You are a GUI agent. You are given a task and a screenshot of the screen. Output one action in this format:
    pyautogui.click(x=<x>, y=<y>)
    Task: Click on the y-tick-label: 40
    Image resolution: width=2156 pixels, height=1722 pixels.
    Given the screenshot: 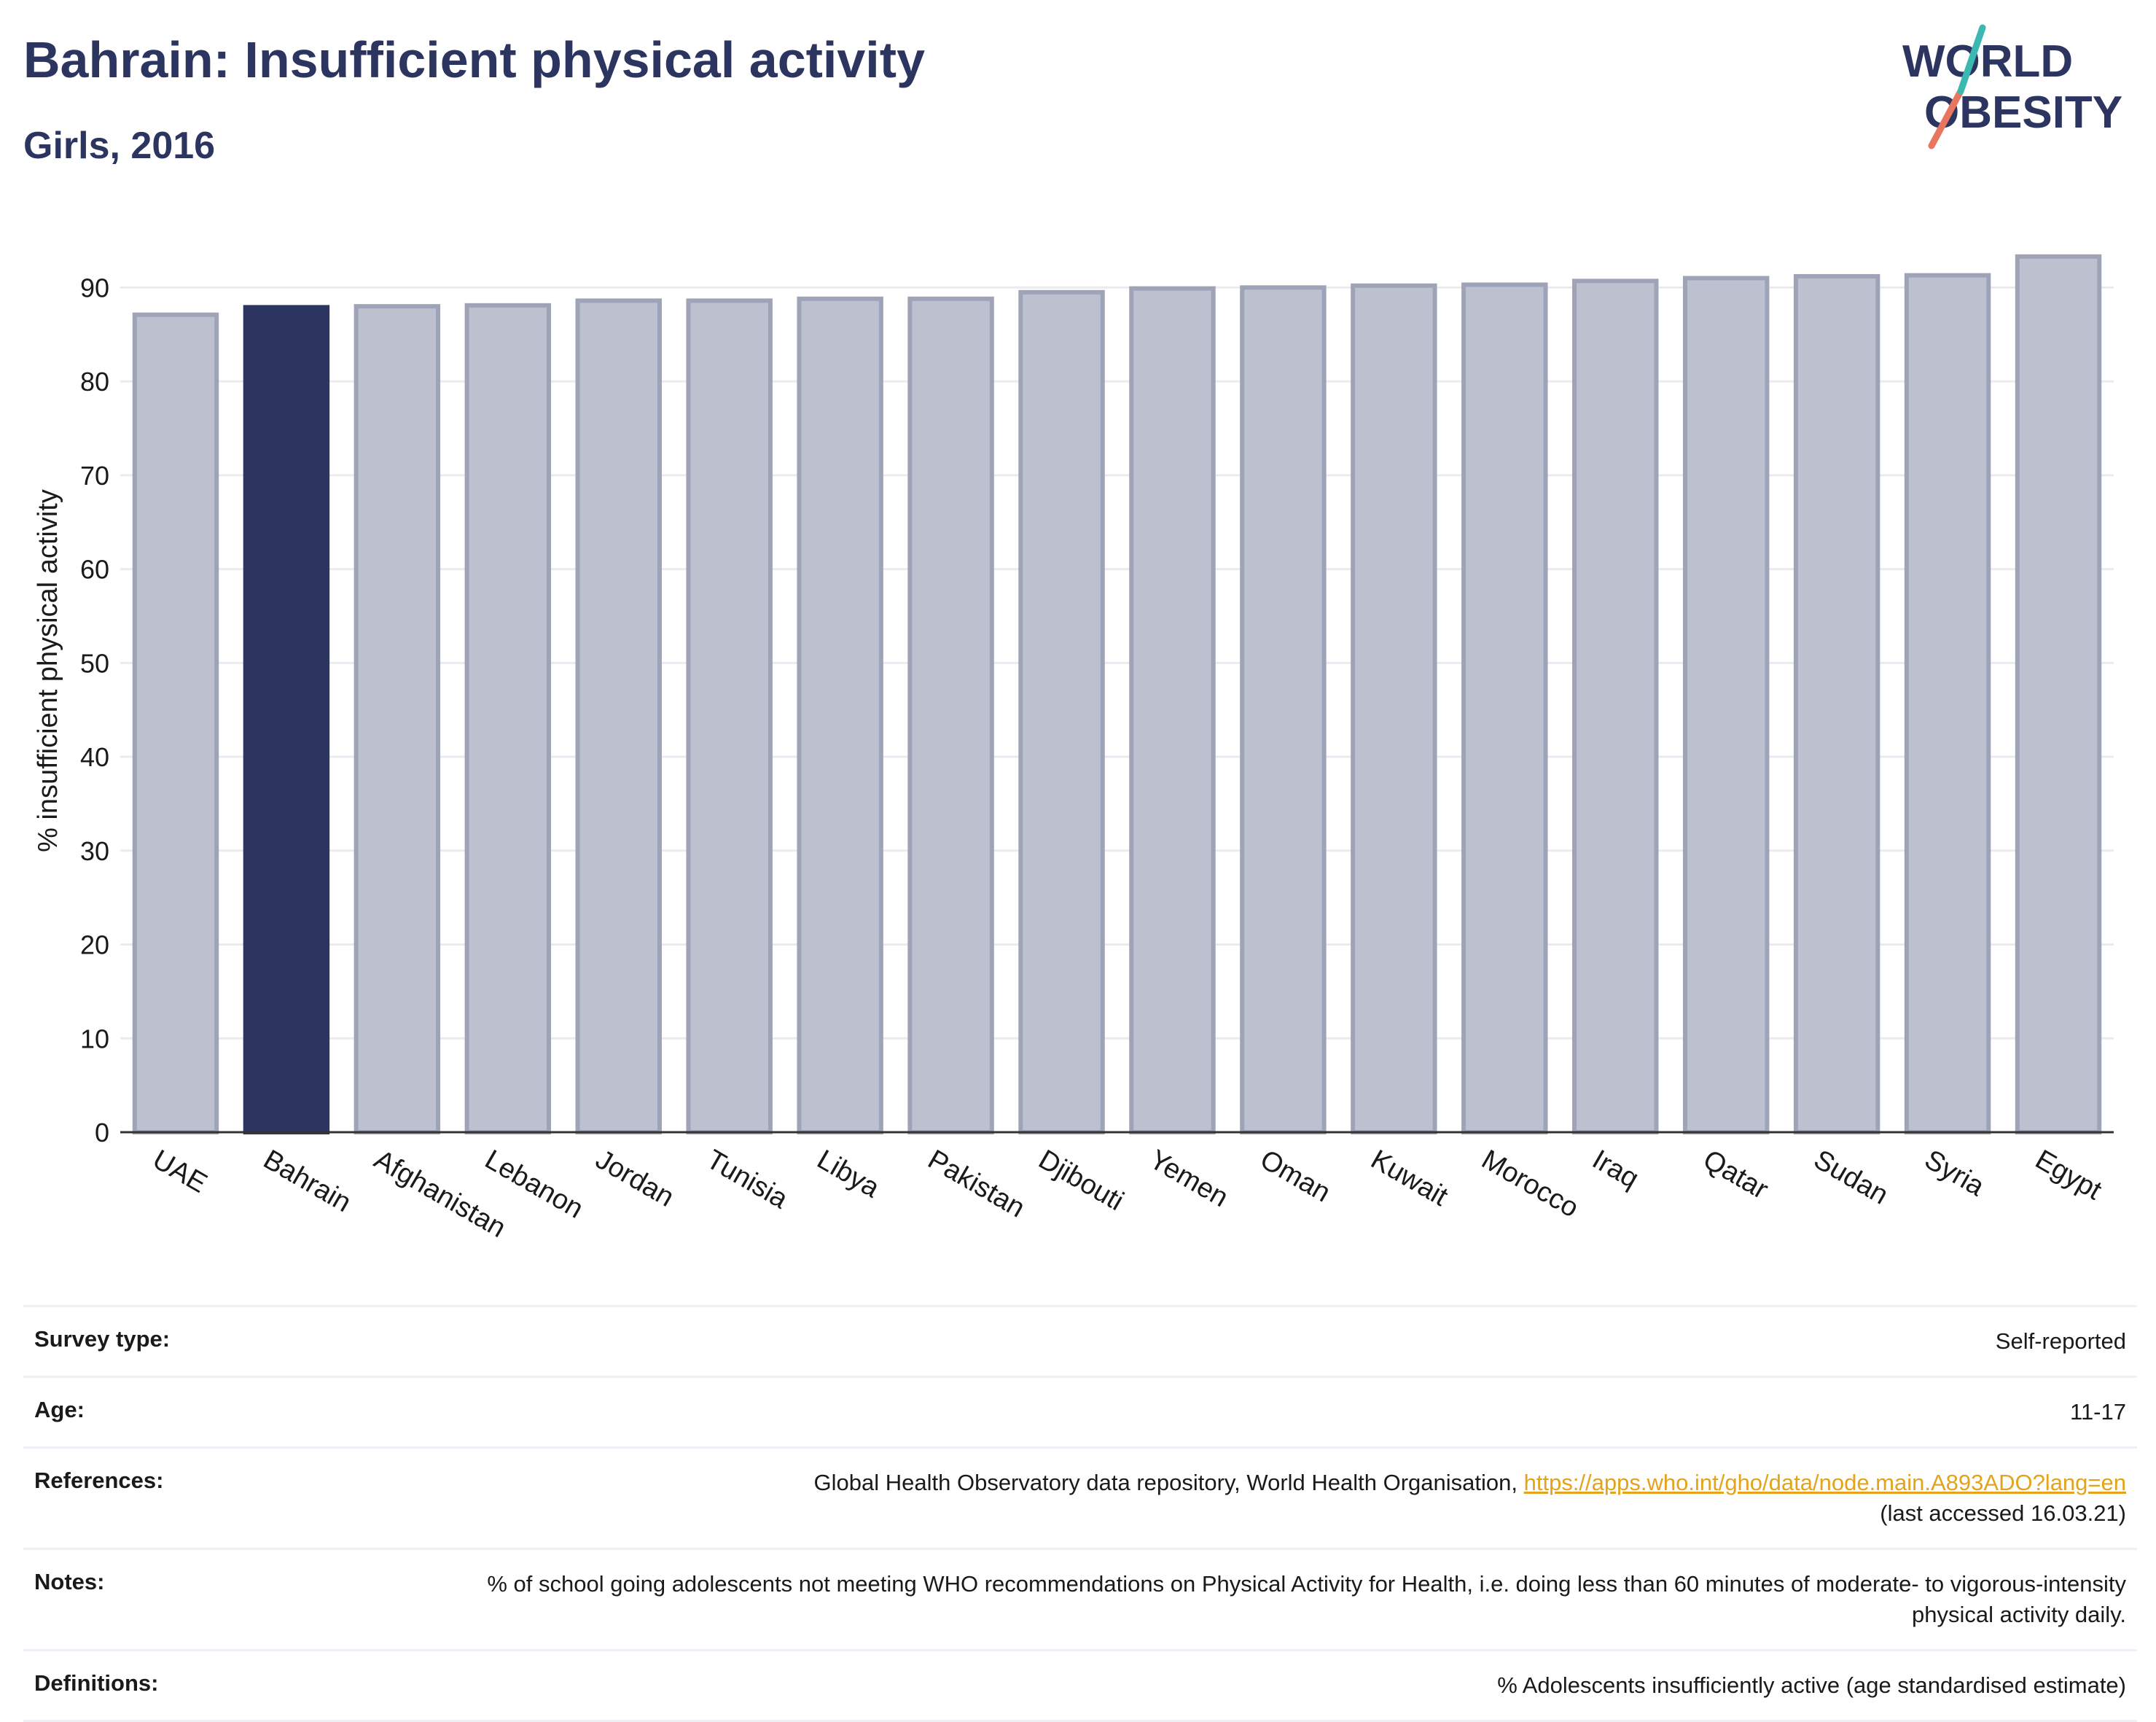 What is the action you would take?
    pyautogui.click(x=95, y=757)
    